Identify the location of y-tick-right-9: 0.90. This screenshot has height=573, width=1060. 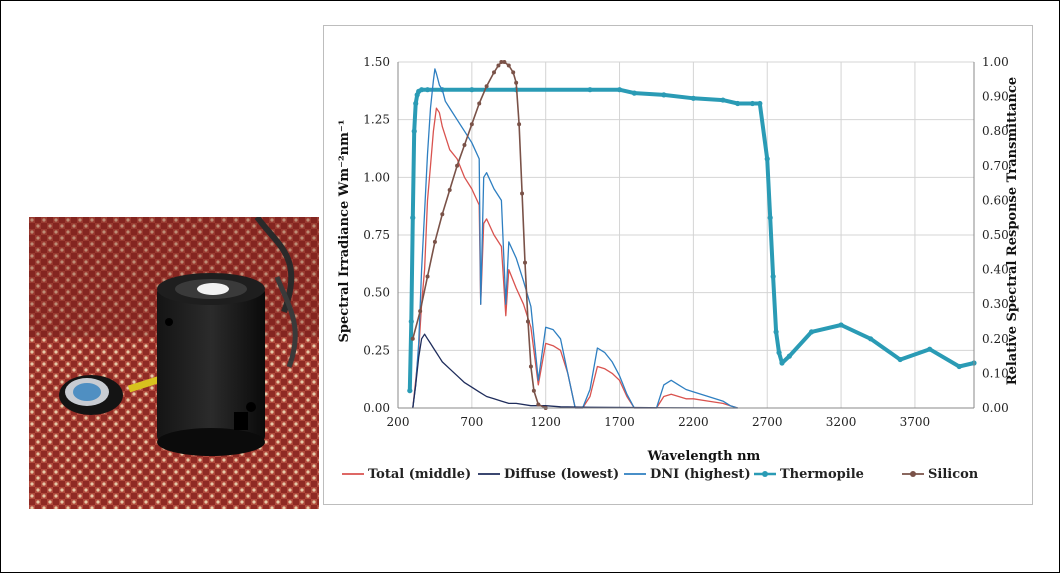
(995, 97).